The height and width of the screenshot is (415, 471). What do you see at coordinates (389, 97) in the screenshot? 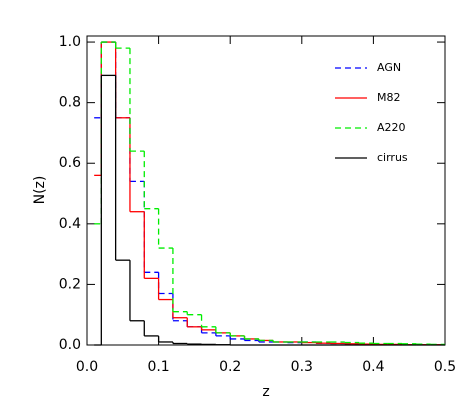
I see `legend-label: M82` at bounding box center [389, 97].